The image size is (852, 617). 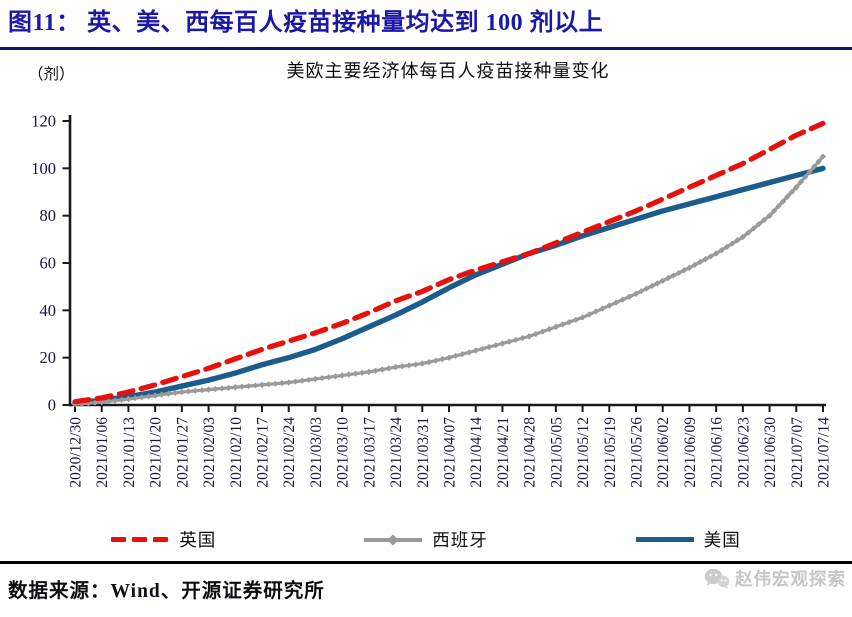 What do you see at coordinates (797, 452) in the screenshot?
I see `x-tick-label: 2021/07/07` at bounding box center [797, 452].